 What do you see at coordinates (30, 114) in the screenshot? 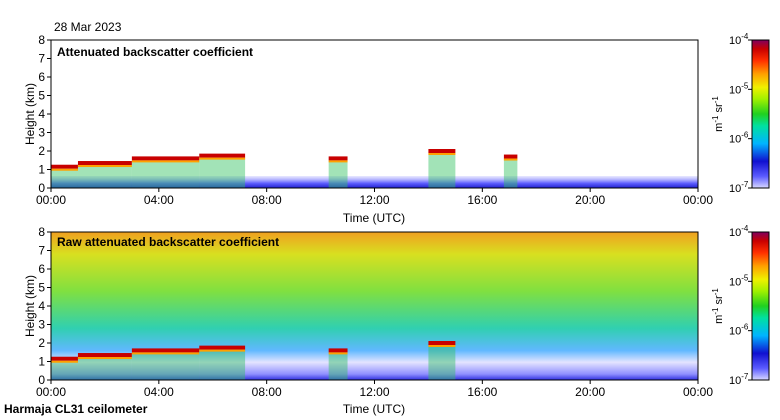
I see `top-y-axis-label: Height (km)` at bounding box center [30, 114].